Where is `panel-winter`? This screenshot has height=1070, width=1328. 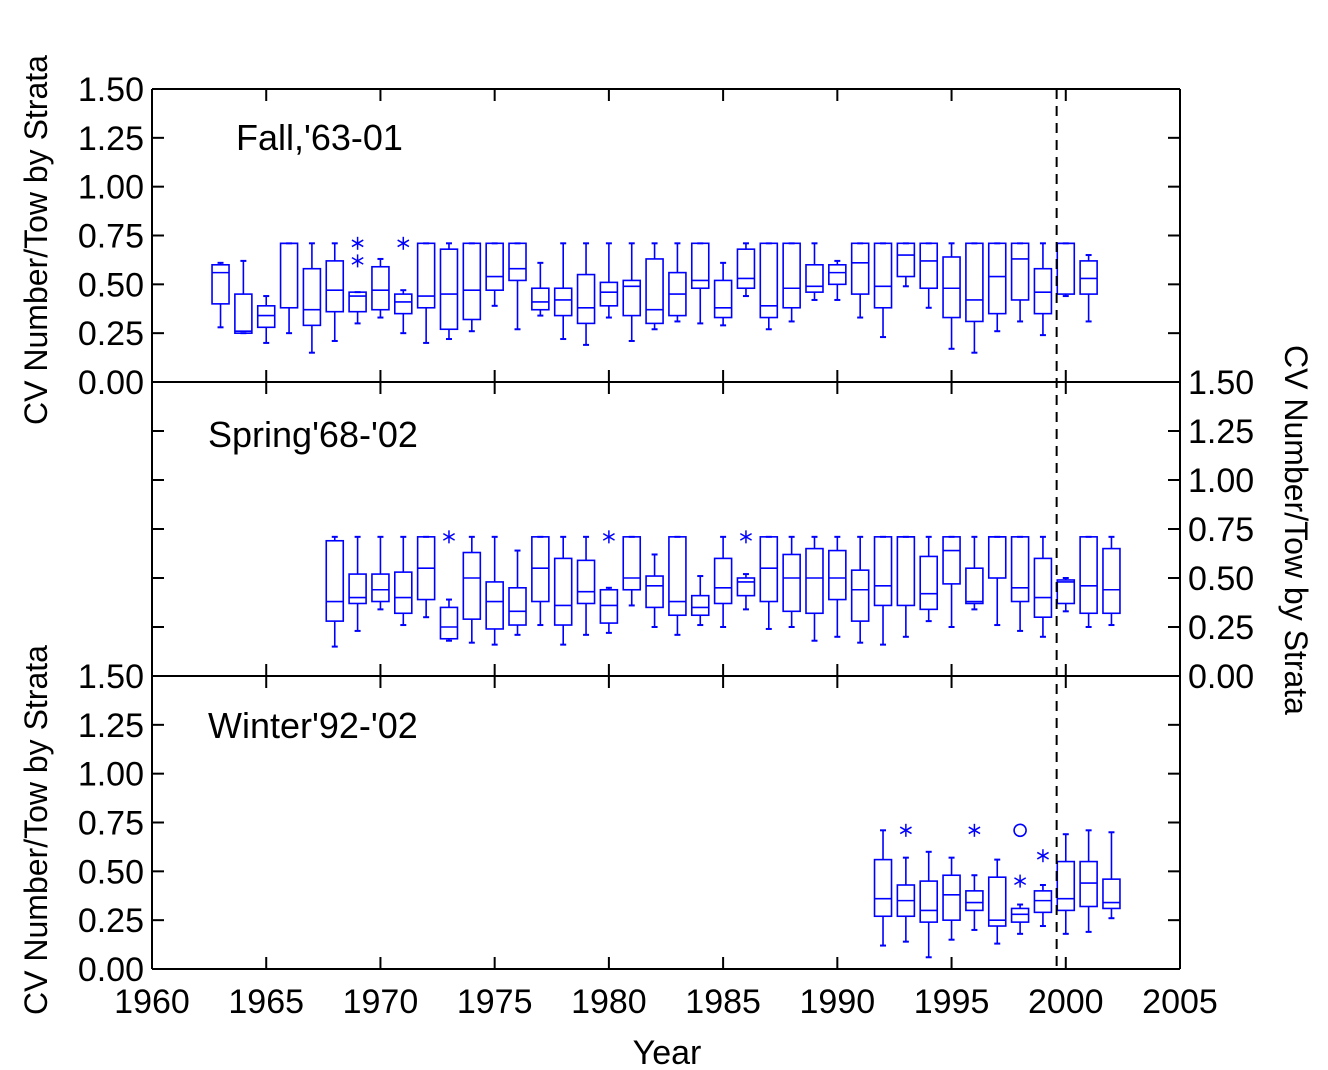
panel-winter is located at coordinates (723, 896).